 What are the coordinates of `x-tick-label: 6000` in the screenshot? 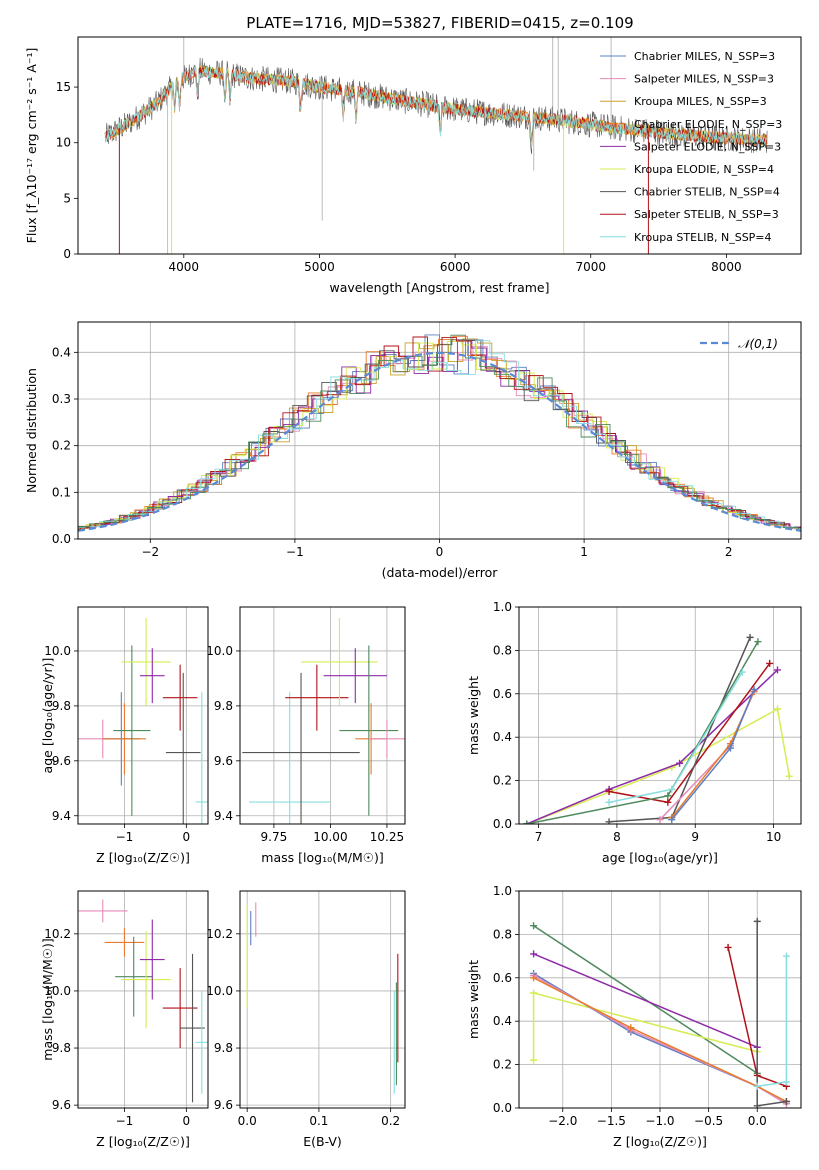 It's located at (455, 267).